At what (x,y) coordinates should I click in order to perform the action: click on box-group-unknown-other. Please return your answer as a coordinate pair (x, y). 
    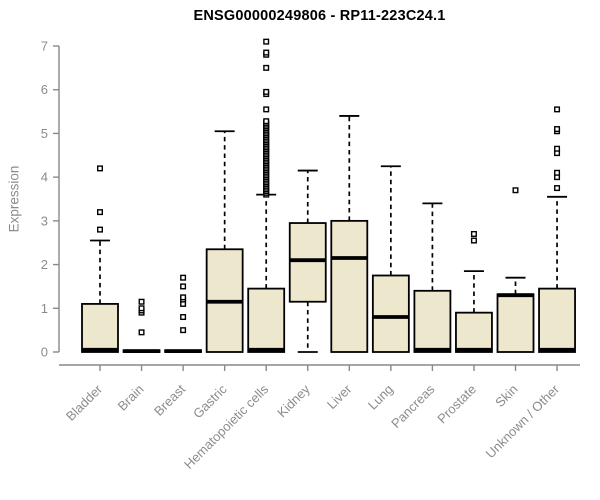
    Looking at the image, I should click on (557, 229).